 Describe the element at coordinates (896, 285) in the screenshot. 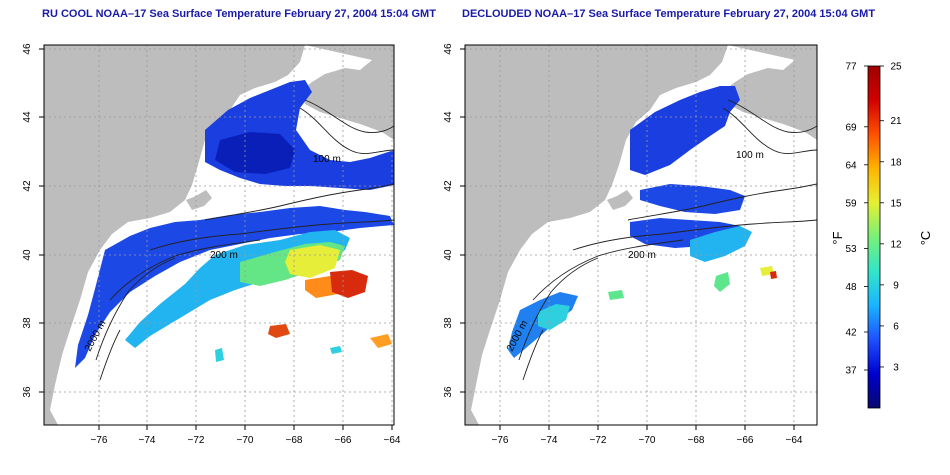

I see `celsius-tick-label: 9` at that location.